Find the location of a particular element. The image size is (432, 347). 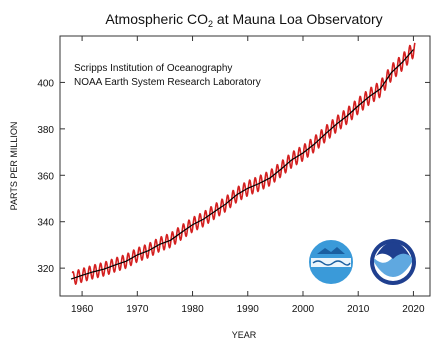

x-tick-label-2000: 2000 is located at coordinates (303, 309).